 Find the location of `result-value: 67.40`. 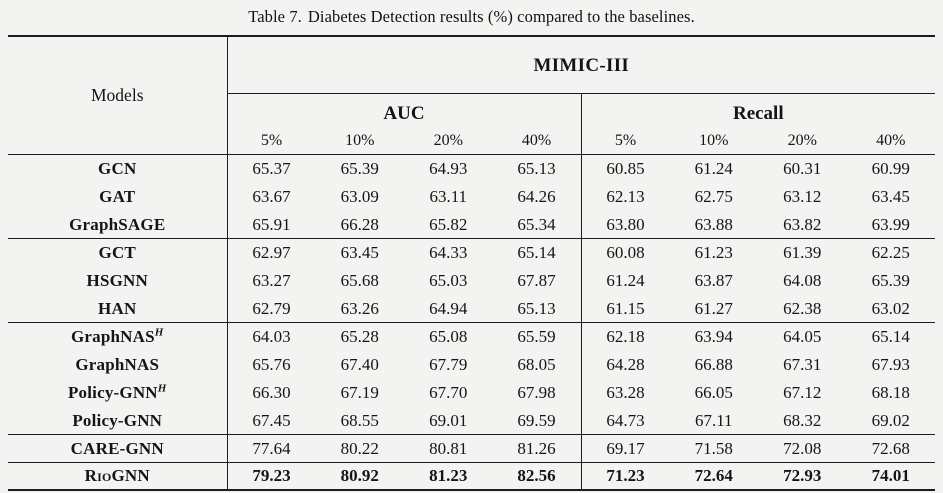

result-value: 67.40 is located at coordinates (359, 364).